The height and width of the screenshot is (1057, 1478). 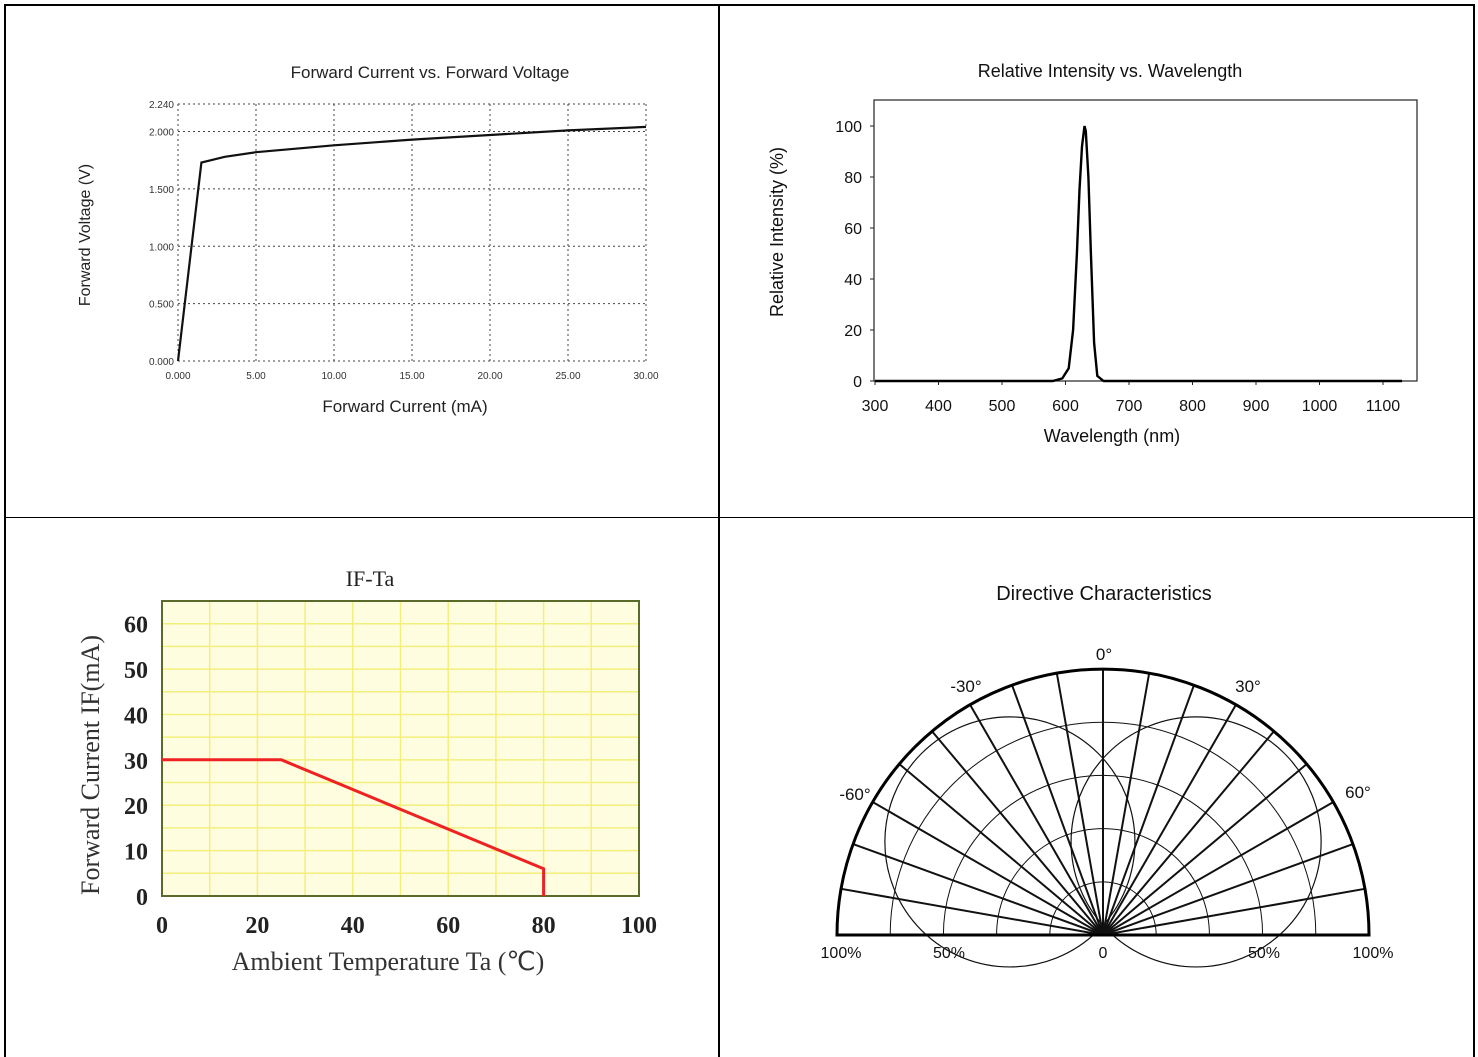 What do you see at coordinates (1139, 254) in the screenshot?
I see `chart2-series-line` at bounding box center [1139, 254].